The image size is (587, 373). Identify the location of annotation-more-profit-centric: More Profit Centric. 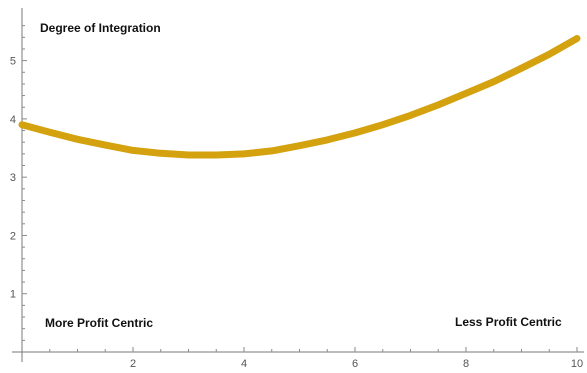
(99, 323).